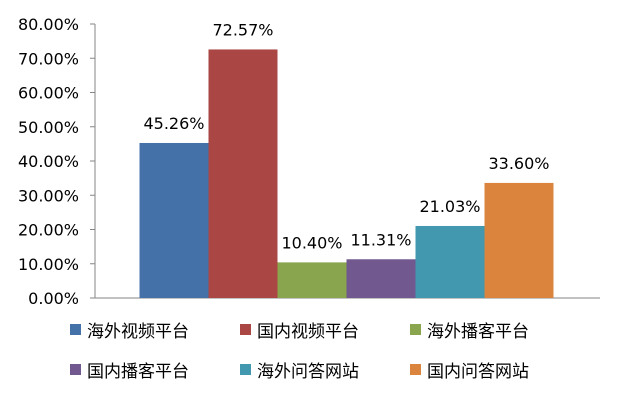 The height and width of the screenshot is (406, 636). What do you see at coordinates (242, 29) in the screenshot?
I see `data-label: 72.57%` at bounding box center [242, 29].